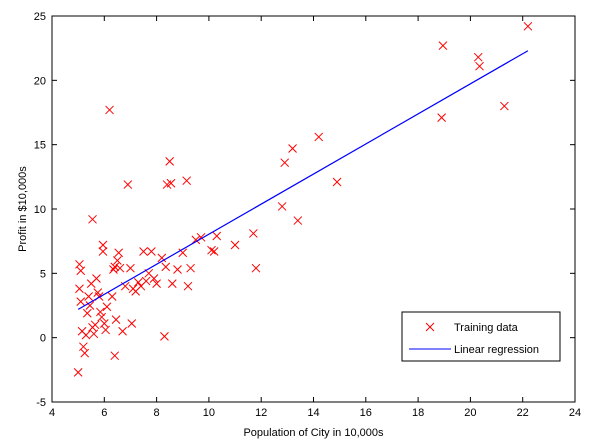 This screenshot has width=598, height=443. What do you see at coordinates (261, 413) in the screenshot?
I see `x-tick-label: 12` at bounding box center [261, 413].